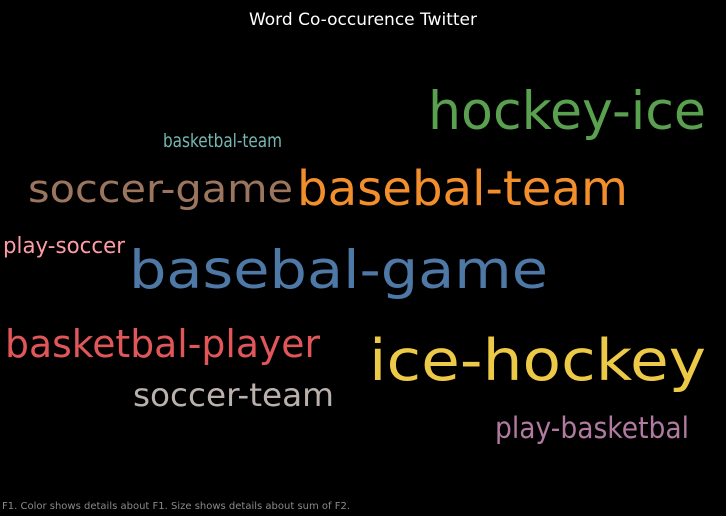 The height and width of the screenshot is (516, 726). What do you see at coordinates (64, 246) in the screenshot?
I see `cloud-word-play-soccer: play-soccer` at bounding box center [64, 246].